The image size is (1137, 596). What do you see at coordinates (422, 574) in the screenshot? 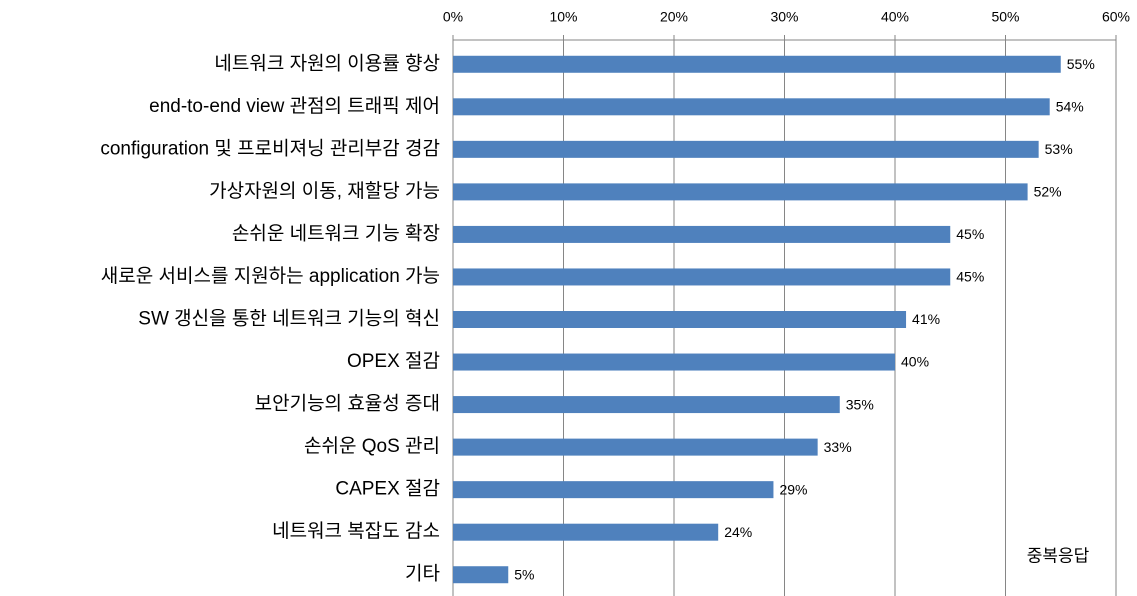
I see `y-tick-label: 기타` at bounding box center [422, 574].